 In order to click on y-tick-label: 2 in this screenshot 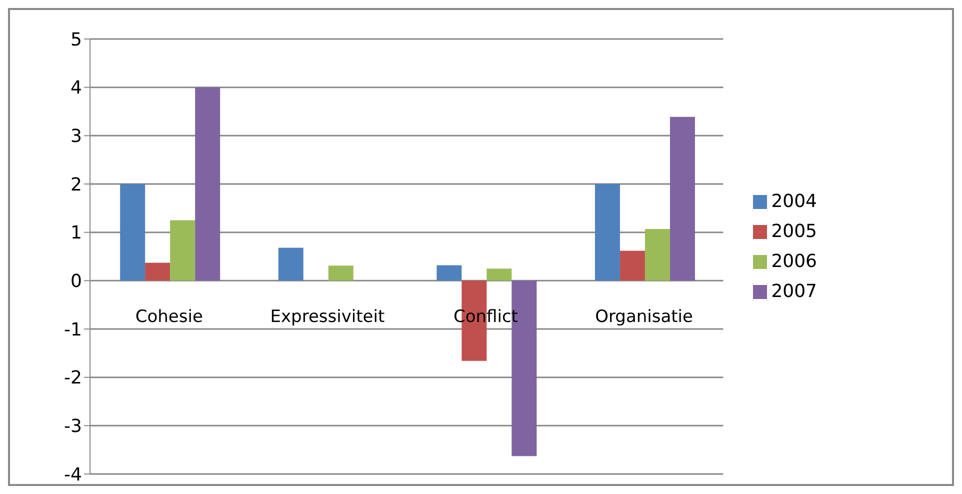, I will do `click(76, 185)`.